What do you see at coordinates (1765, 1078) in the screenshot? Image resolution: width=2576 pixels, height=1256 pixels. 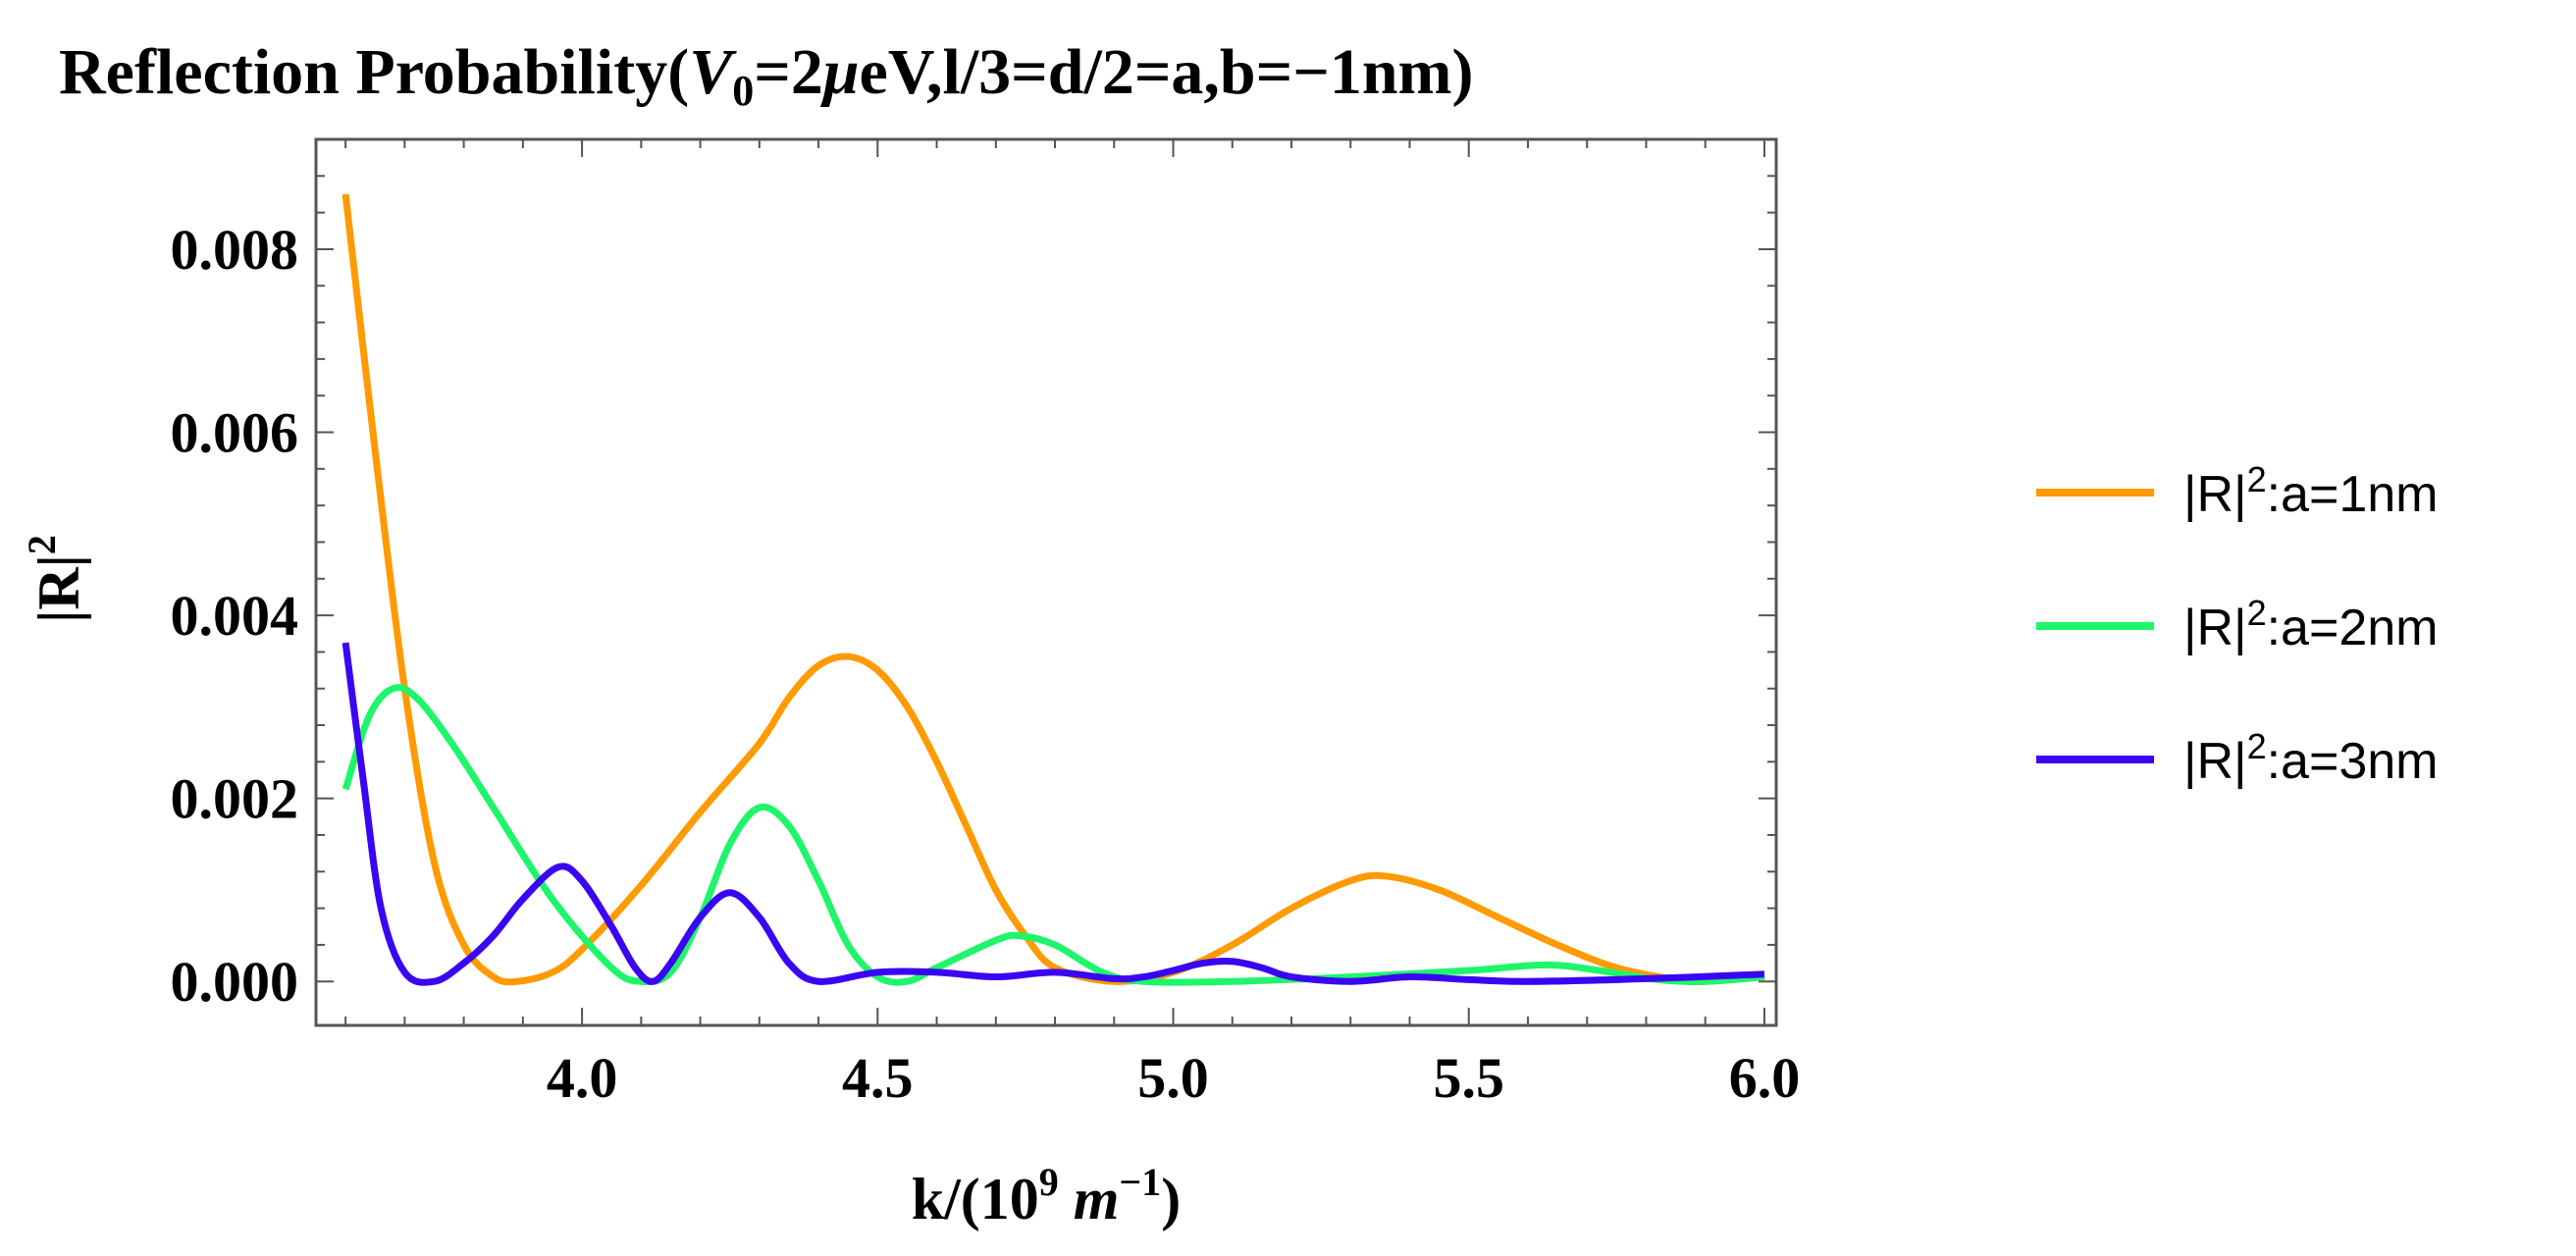 I see `x-tick-label: 6.0` at bounding box center [1765, 1078].